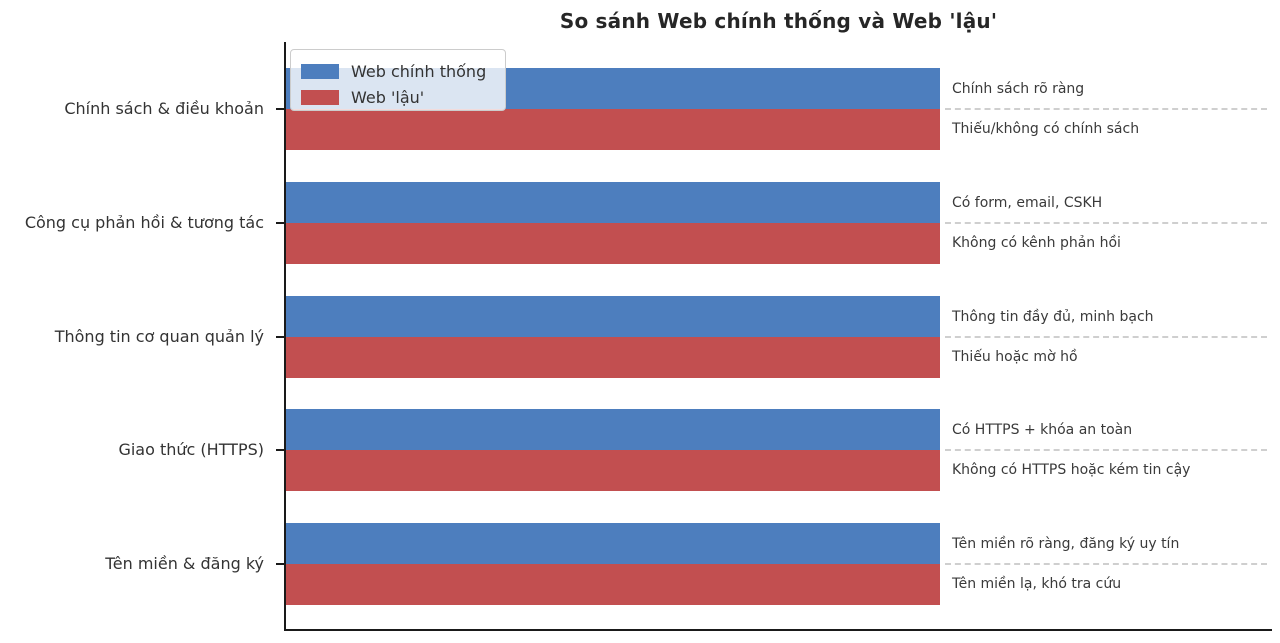 This screenshot has height=643, width=1280. I want to click on annotation-pirate: Thiếu hoặc mờ hồ, so click(1015, 356).